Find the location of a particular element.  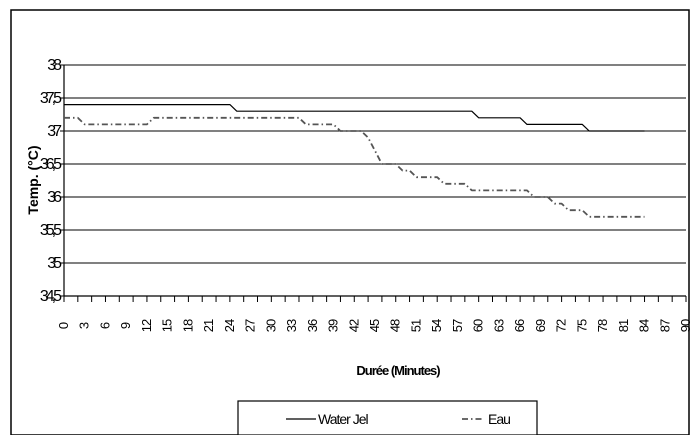

x-tick-label: 87 is located at coordinates (664, 325).